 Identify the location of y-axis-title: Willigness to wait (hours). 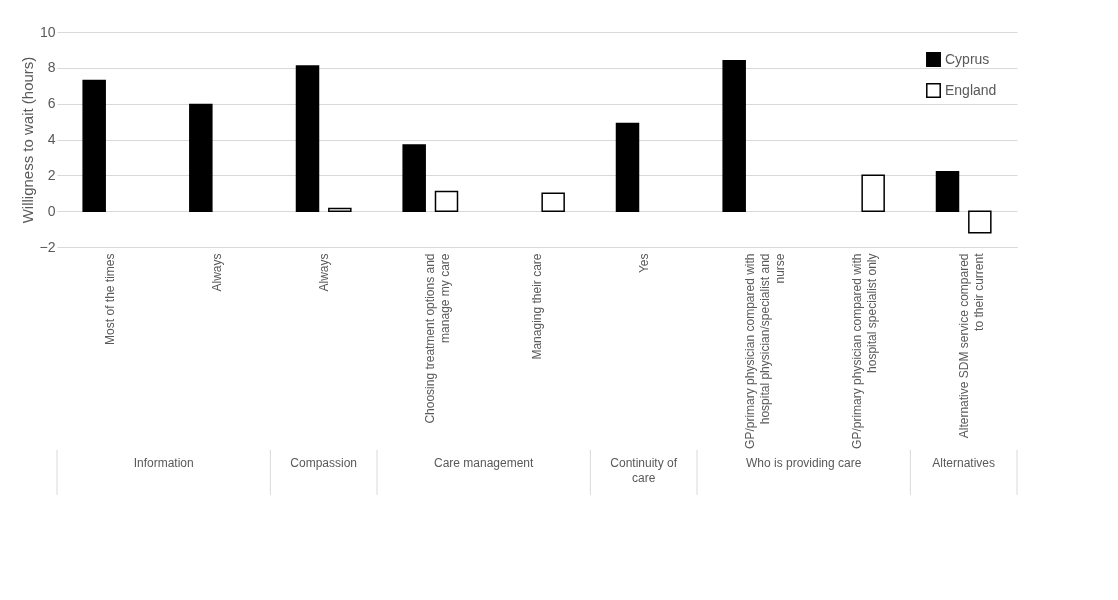
(27, 140).